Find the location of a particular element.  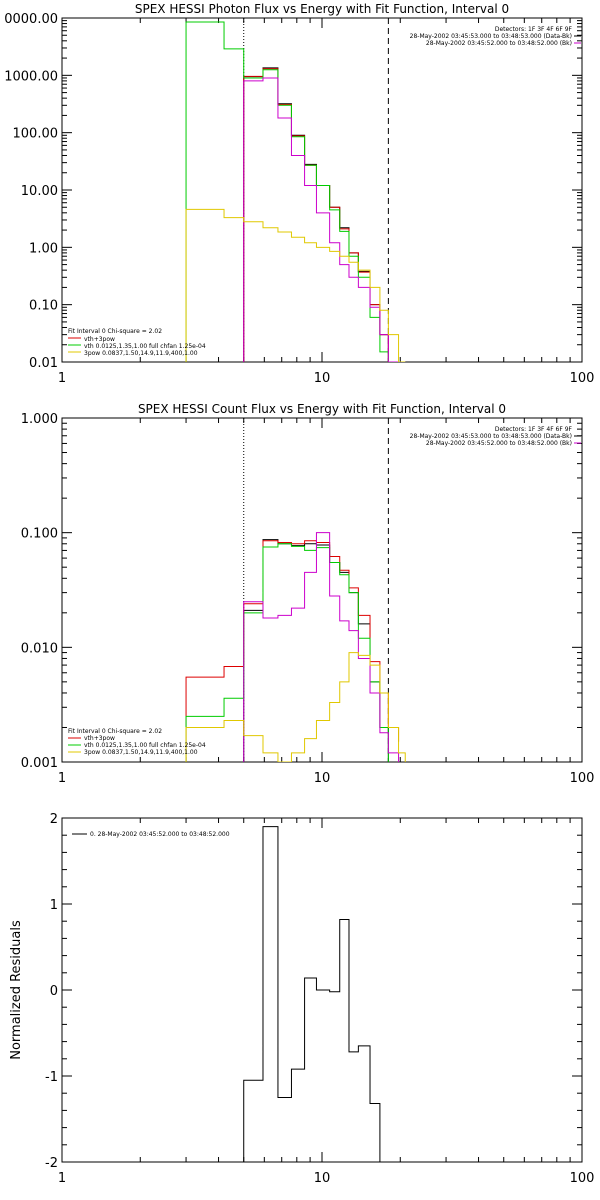

y-tick-label: 1000.00 is located at coordinates (31, 76).